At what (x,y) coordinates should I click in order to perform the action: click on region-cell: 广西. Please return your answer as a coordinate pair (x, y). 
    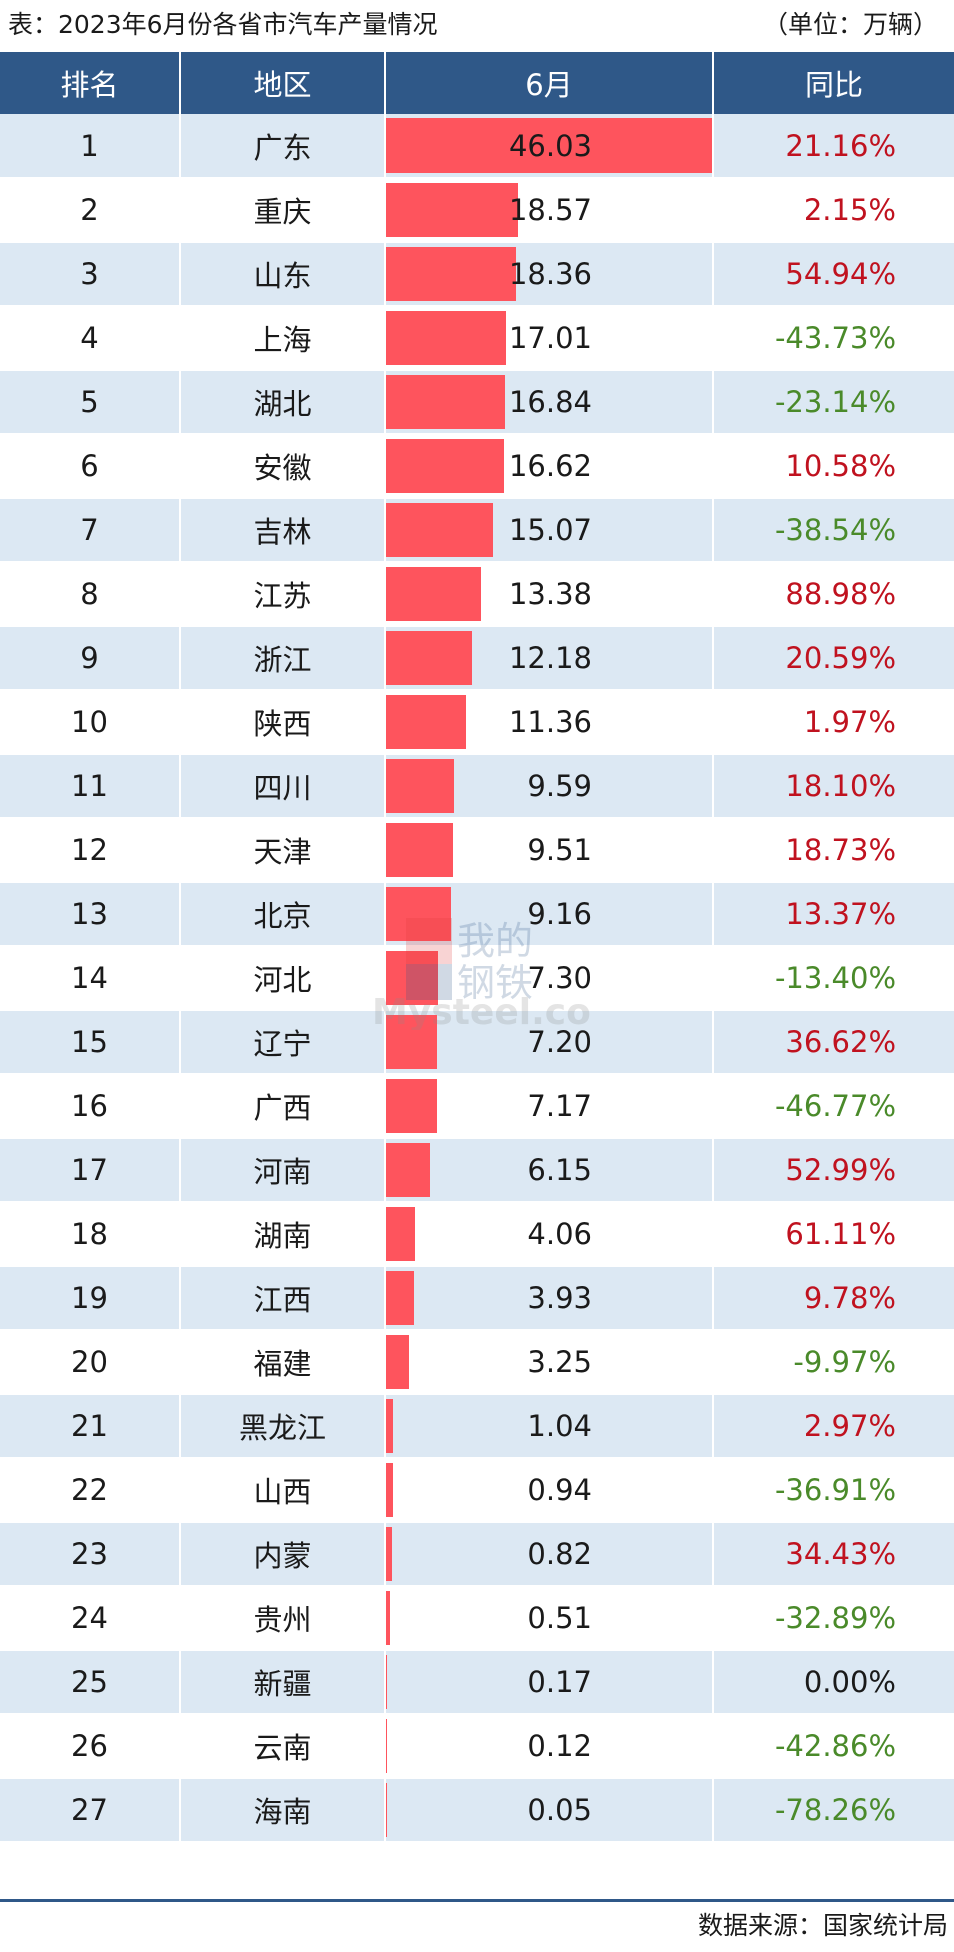
    Looking at the image, I should click on (283, 1106).